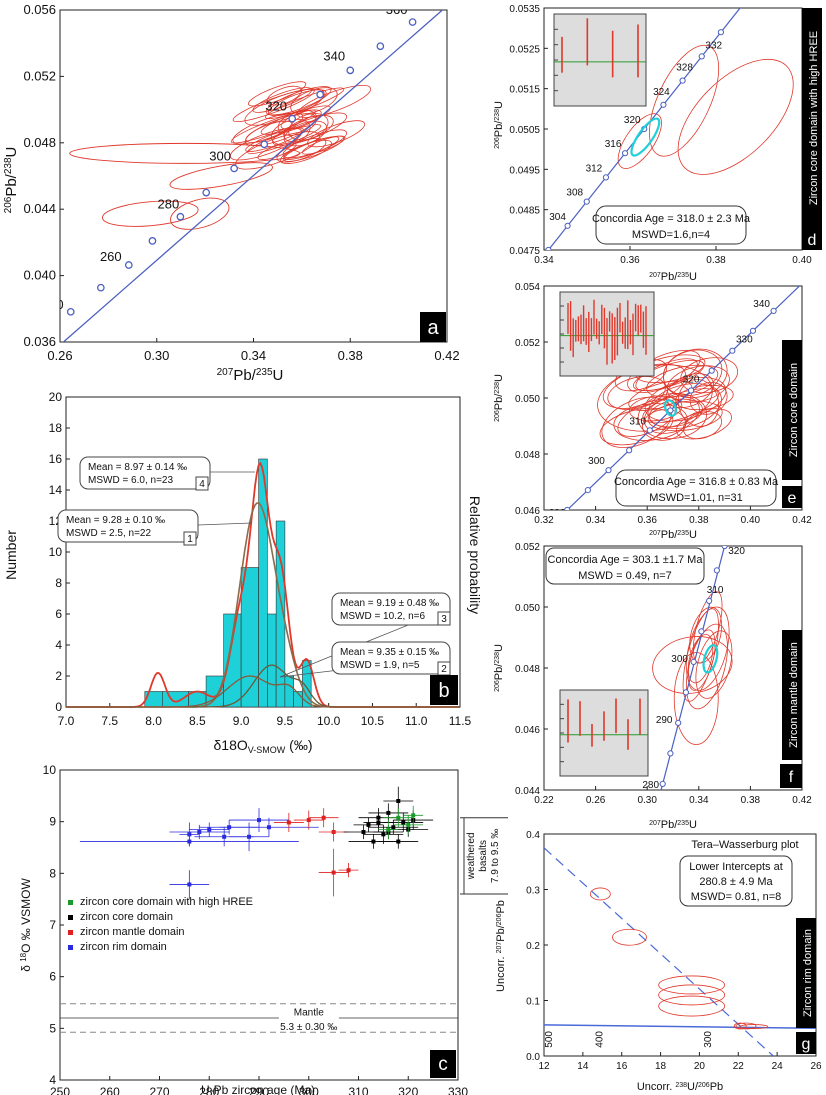  What do you see at coordinates (527, 669) in the screenshot?
I see `y-tick-label: 0.048` at bounding box center [527, 669].